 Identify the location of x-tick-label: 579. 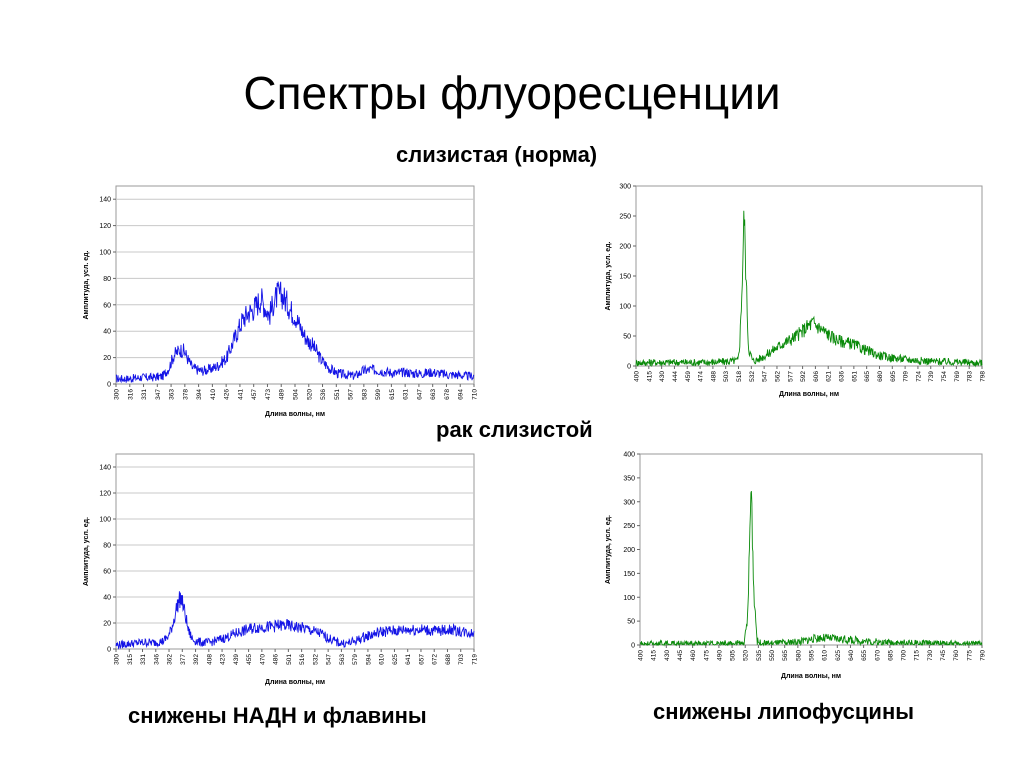
(355, 659).